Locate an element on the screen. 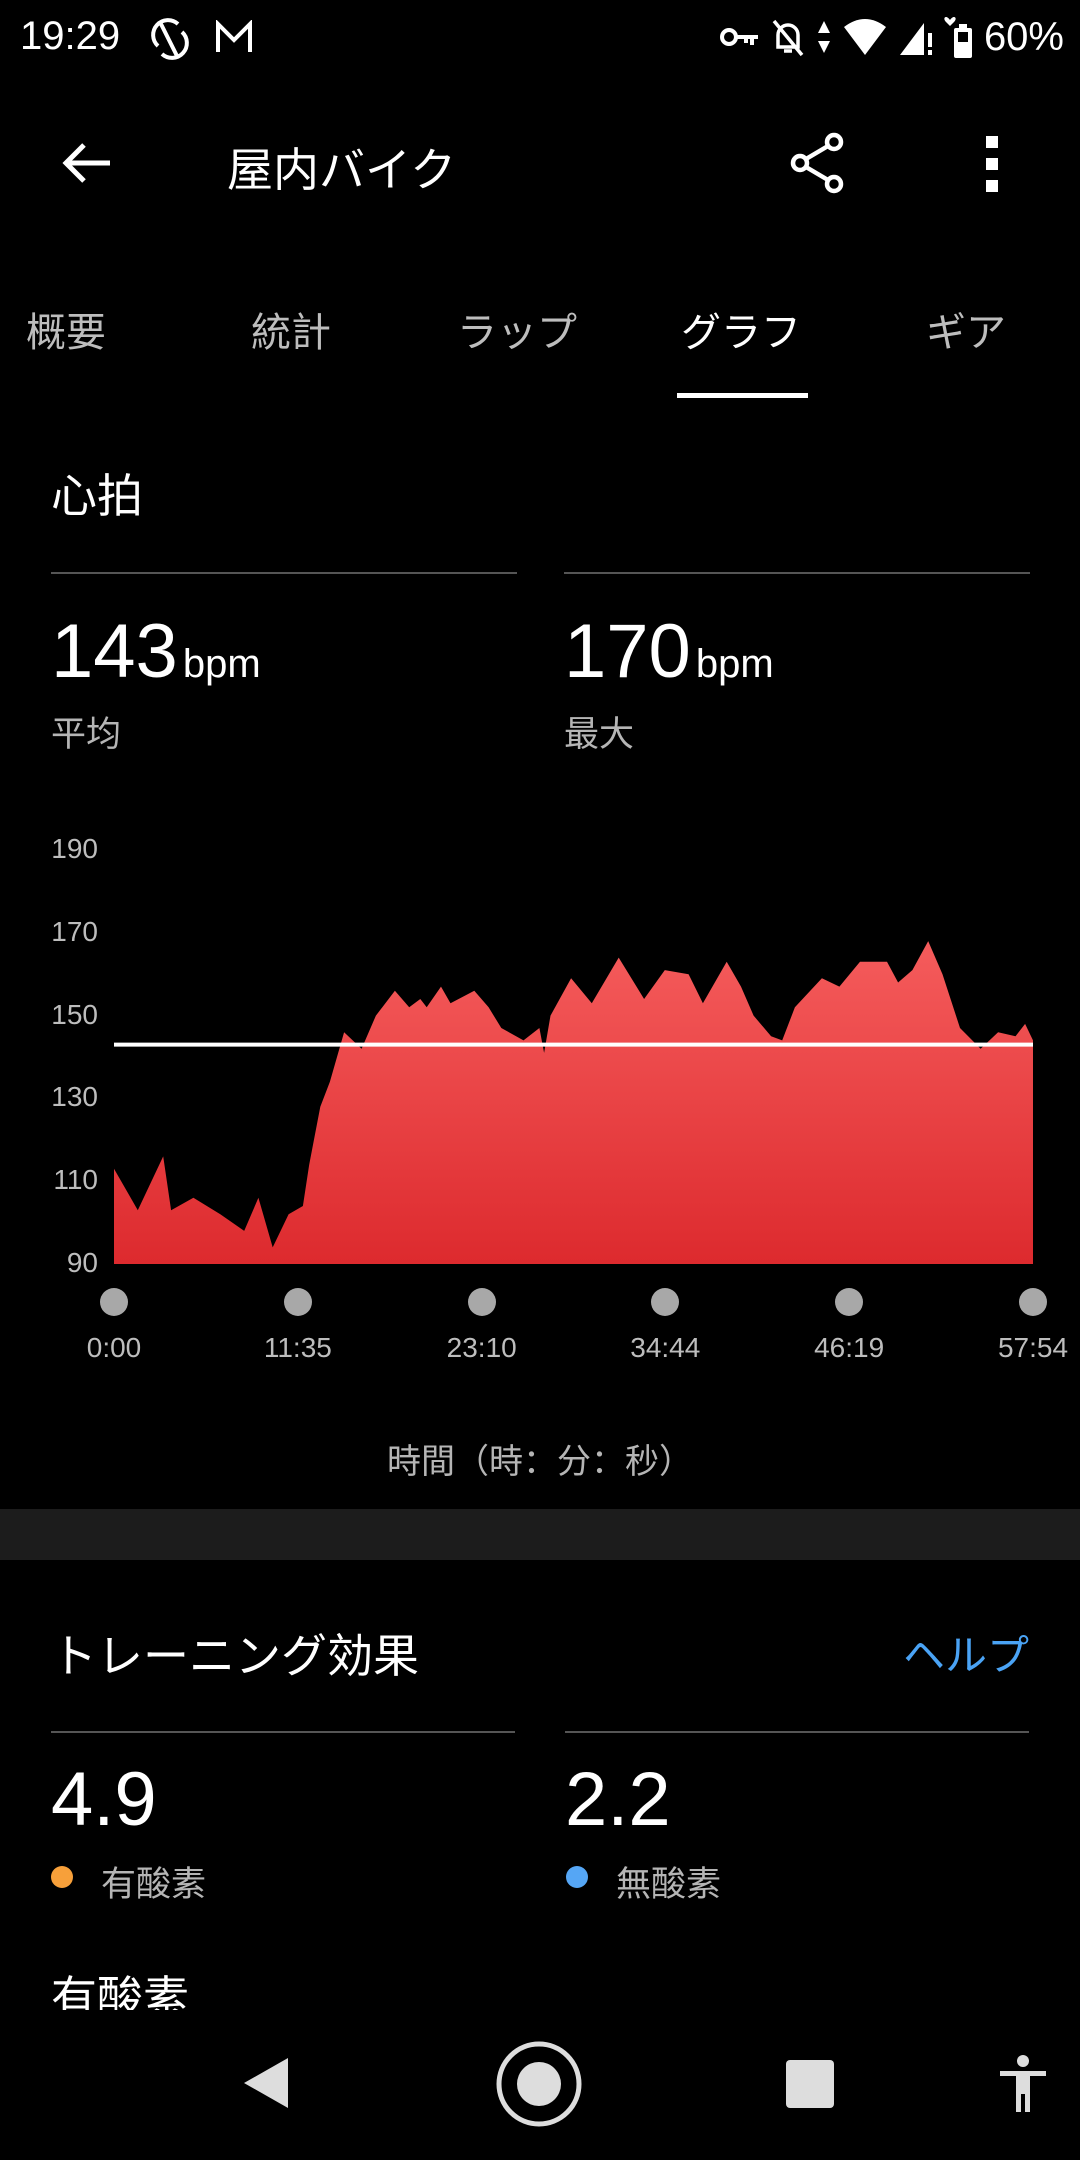 The height and width of the screenshot is (2160, 1080). heart-rate-title: 心拍 is located at coordinates (97, 496).